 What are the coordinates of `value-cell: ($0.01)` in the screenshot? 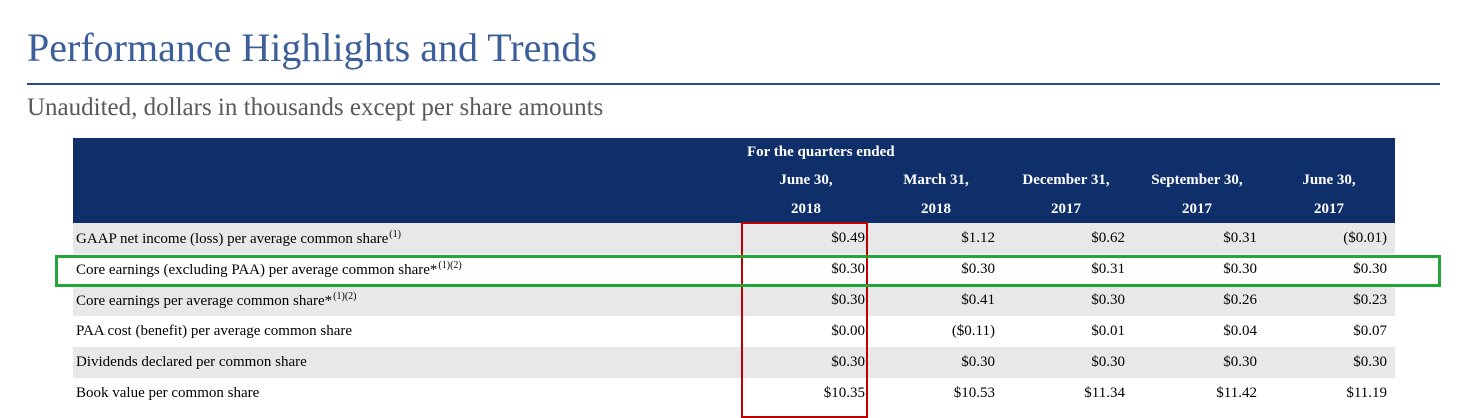 It's located at (1329, 238).